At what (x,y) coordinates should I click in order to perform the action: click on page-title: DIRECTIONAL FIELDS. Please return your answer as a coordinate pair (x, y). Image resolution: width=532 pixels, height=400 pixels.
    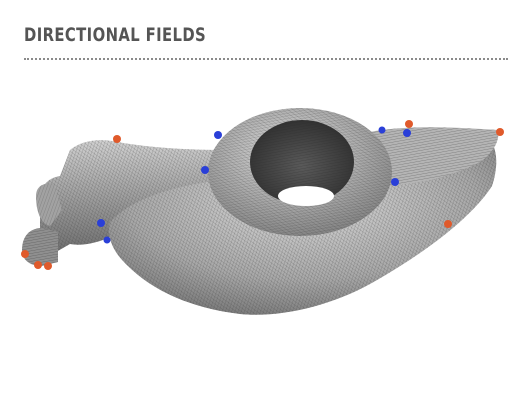
    Looking at the image, I should click on (115, 35).